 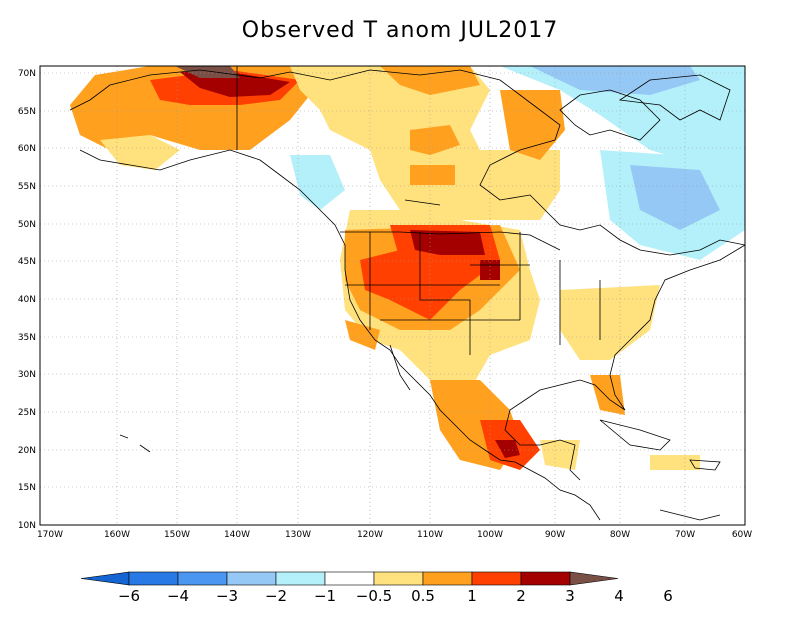 What do you see at coordinates (298, 535) in the screenshot?
I see `lon-label: 130W` at bounding box center [298, 535].